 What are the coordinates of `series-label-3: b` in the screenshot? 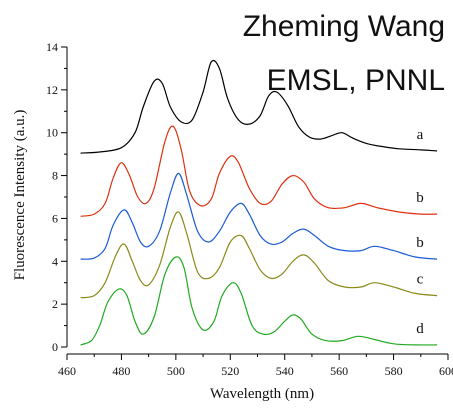 It's located at (420, 243).